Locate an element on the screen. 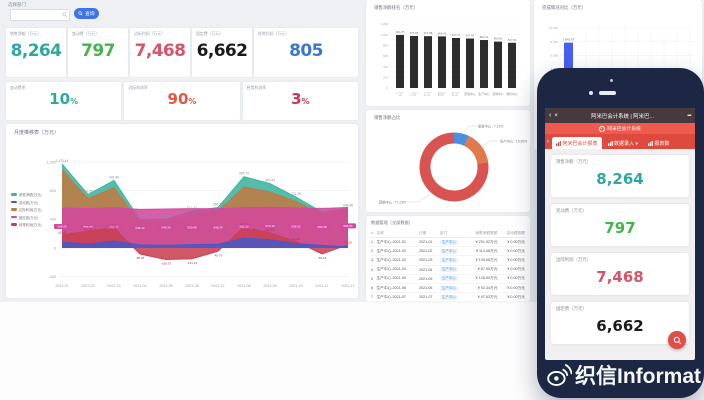 The height and width of the screenshot is (400, 704). legend-label: 边际利润(万元) is located at coordinates (30, 210).